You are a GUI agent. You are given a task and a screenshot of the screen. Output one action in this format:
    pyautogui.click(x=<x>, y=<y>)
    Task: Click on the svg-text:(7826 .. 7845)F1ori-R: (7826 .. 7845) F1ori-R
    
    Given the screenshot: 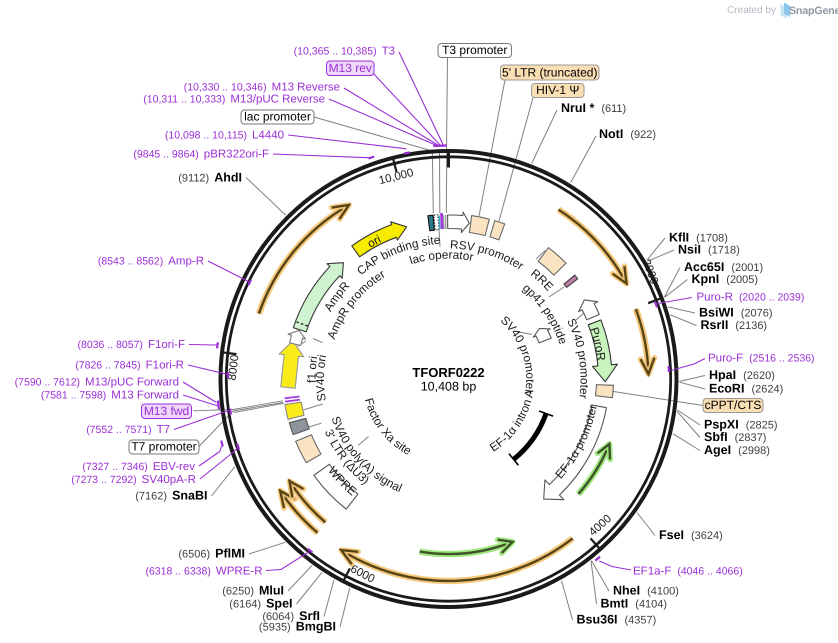 What is the action you would take?
    pyautogui.click(x=129, y=366)
    